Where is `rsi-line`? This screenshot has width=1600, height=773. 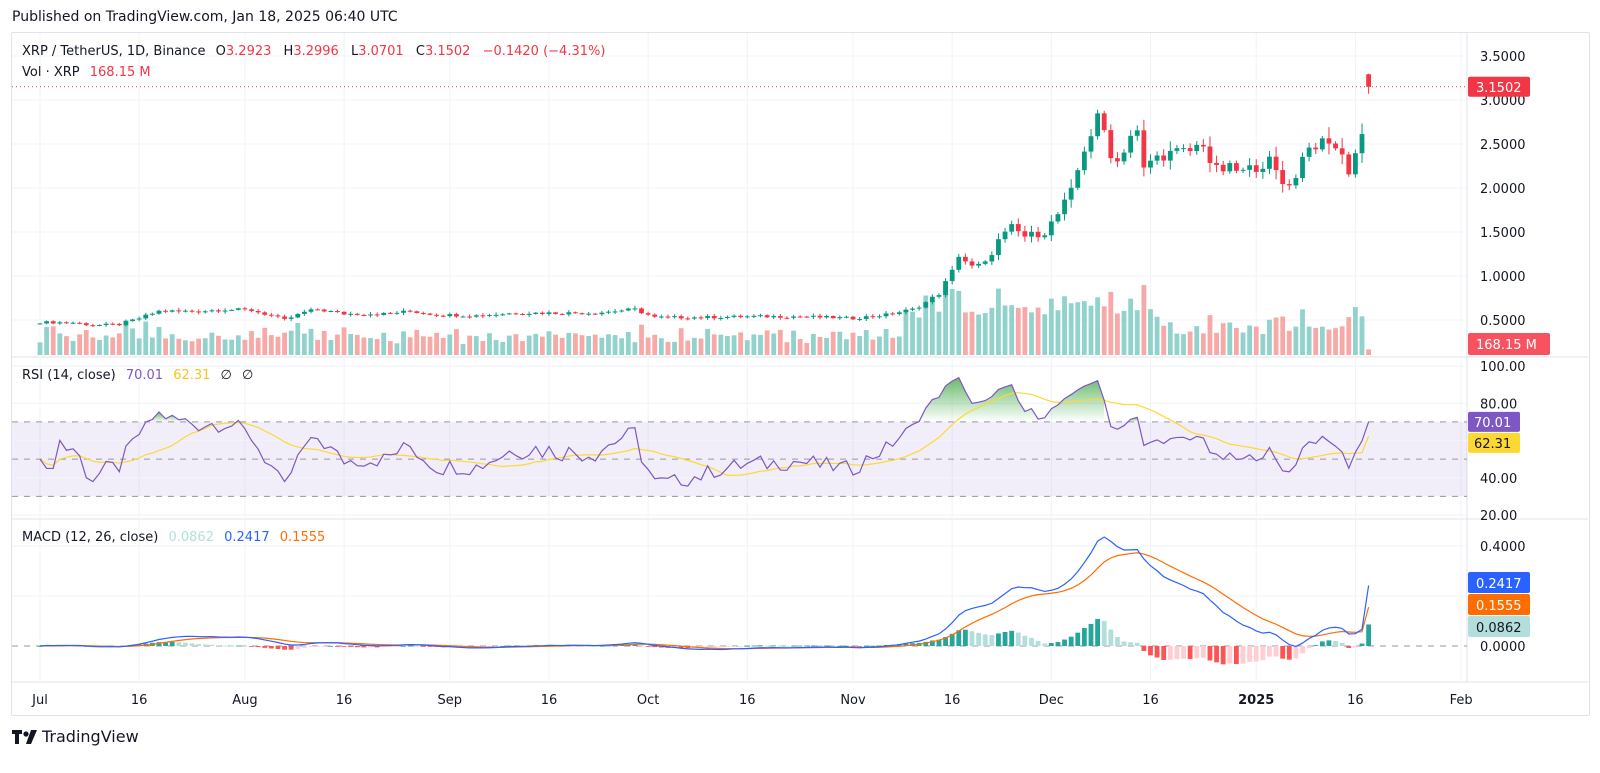 rsi-line is located at coordinates (704, 431).